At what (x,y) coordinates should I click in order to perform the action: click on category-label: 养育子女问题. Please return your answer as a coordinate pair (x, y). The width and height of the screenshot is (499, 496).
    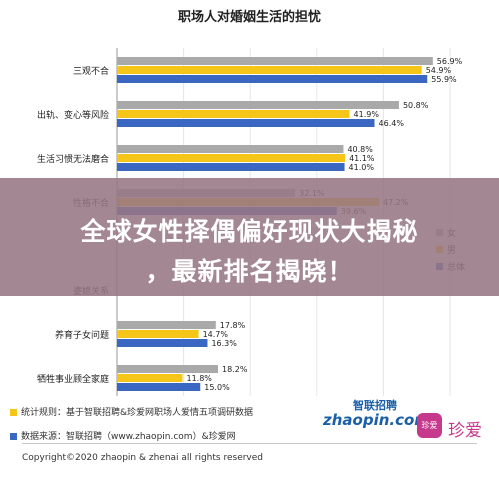
    Looking at the image, I should click on (82, 335).